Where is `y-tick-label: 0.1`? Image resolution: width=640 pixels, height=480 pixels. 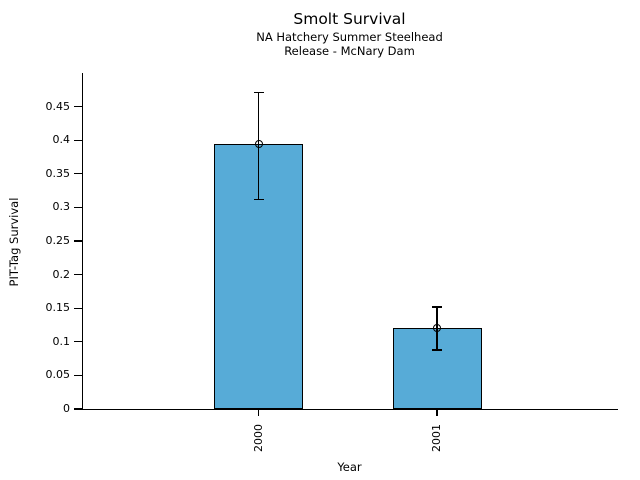
y-tick-label: 0.1 is located at coordinates (61, 341).